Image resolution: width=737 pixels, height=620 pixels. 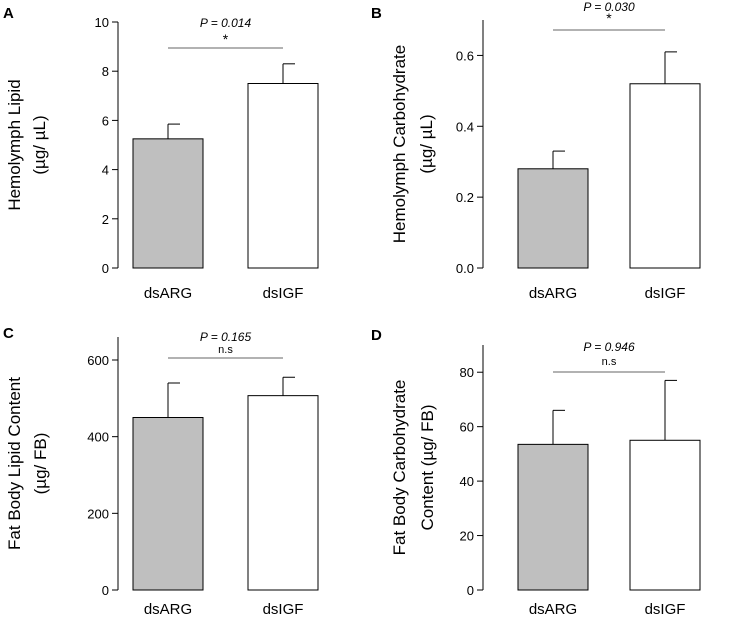 What do you see at coordinates (226, 337) in the screenshot?
I see `p-value-label: P = 0.165` at bounding box center [226, 337].